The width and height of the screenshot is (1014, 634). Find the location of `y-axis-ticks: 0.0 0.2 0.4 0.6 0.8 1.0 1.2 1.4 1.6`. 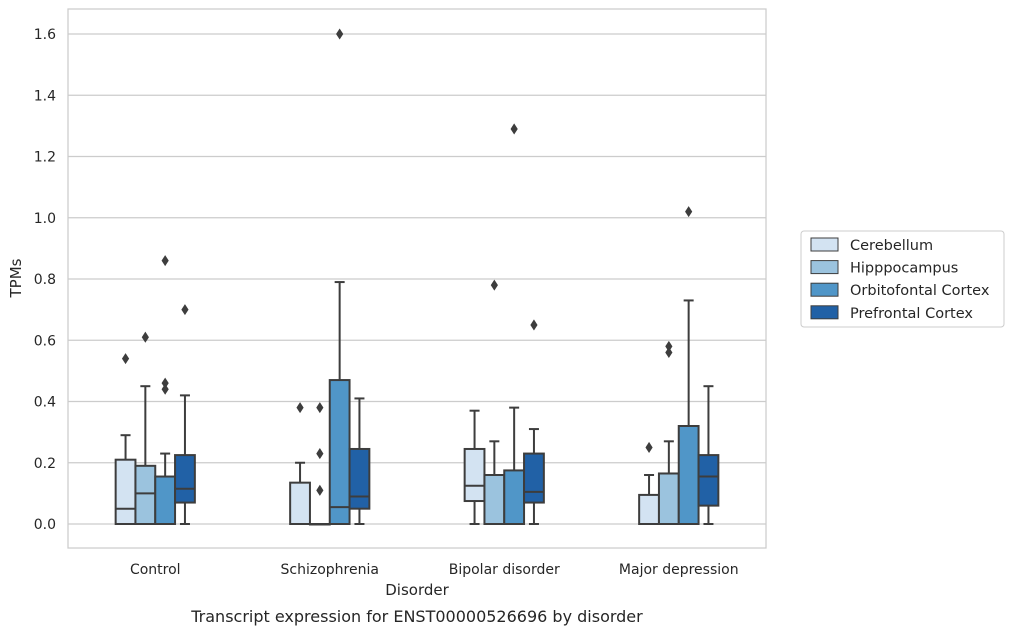

y-axis-ticks: 0.0 0.2 0.4 0.6 0.8 1.0 1.2 1.4 1.6 is located at coordinates (45, 280).